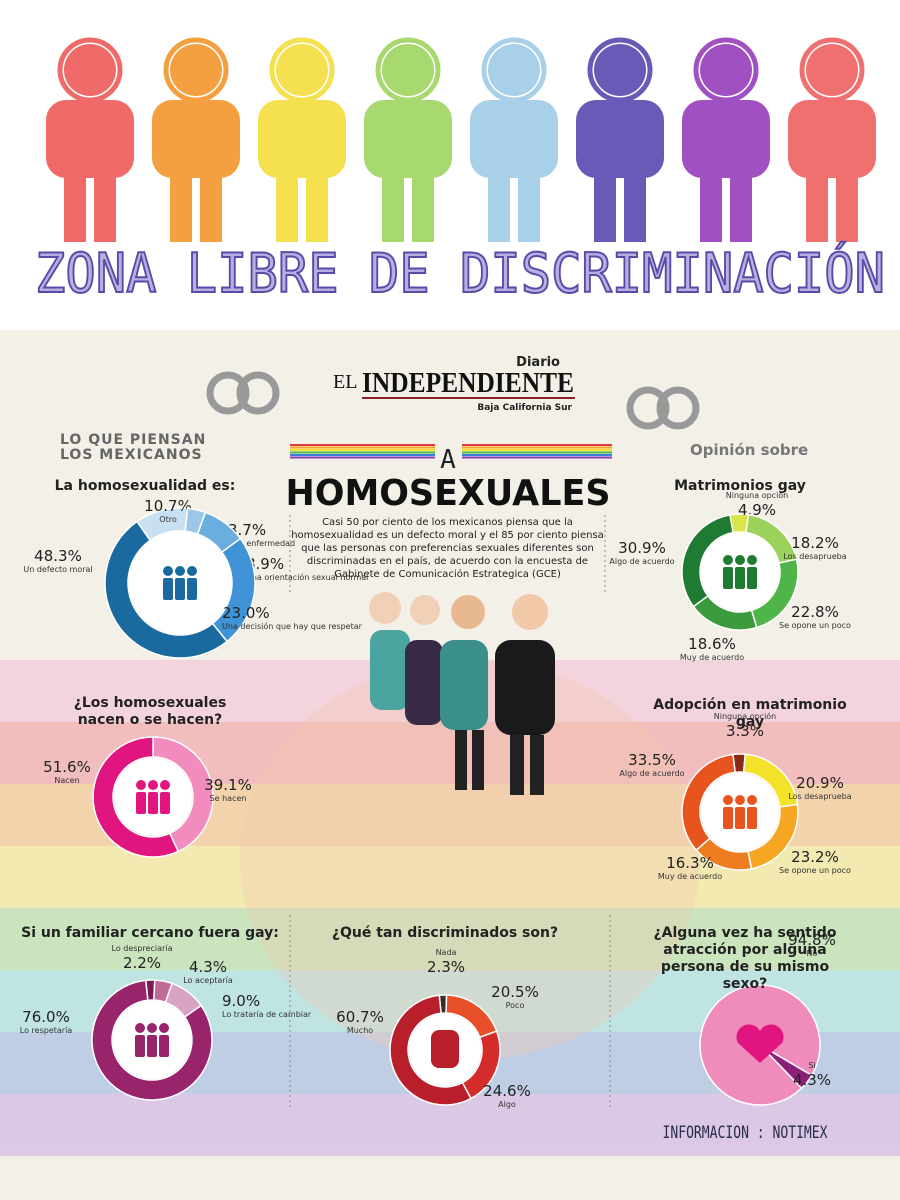 This screenshot has height=1200, width=900. Describe the element at coordinates (145, 486) in the screenshot. I see `chart-title: La homosexualidad es:` at that location.